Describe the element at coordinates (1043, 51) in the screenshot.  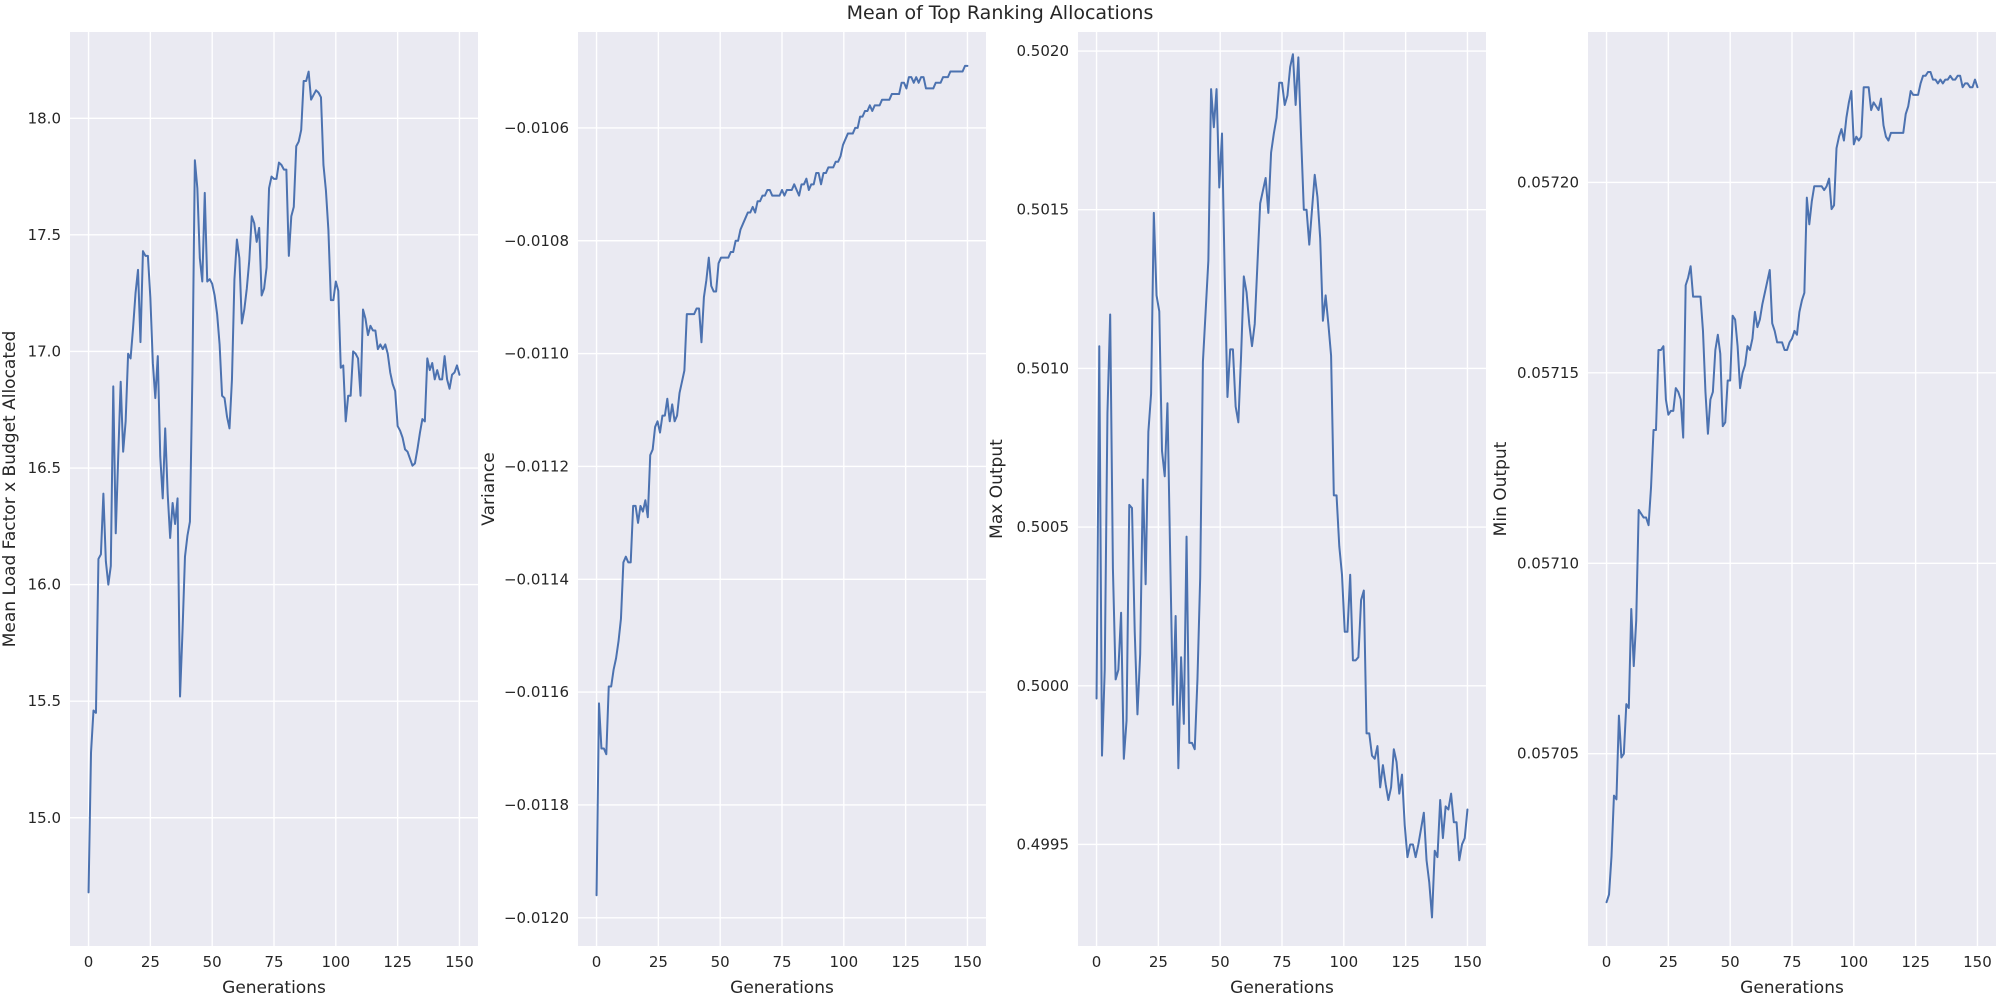
I see `y-tick-label: 0.5020` at that location.